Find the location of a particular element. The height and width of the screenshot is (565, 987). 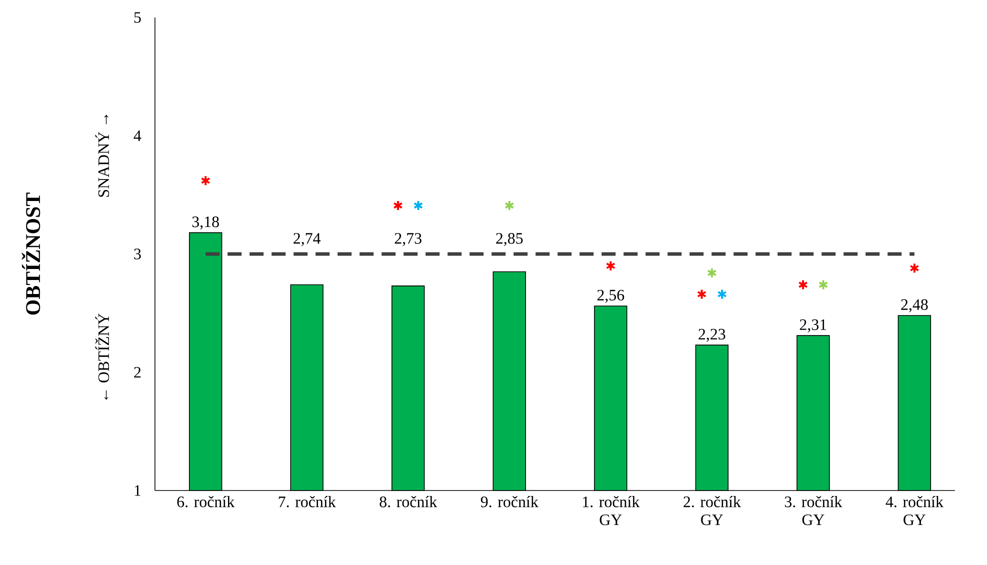

y-tick-label: 1 is located at coordinates (137, 490).